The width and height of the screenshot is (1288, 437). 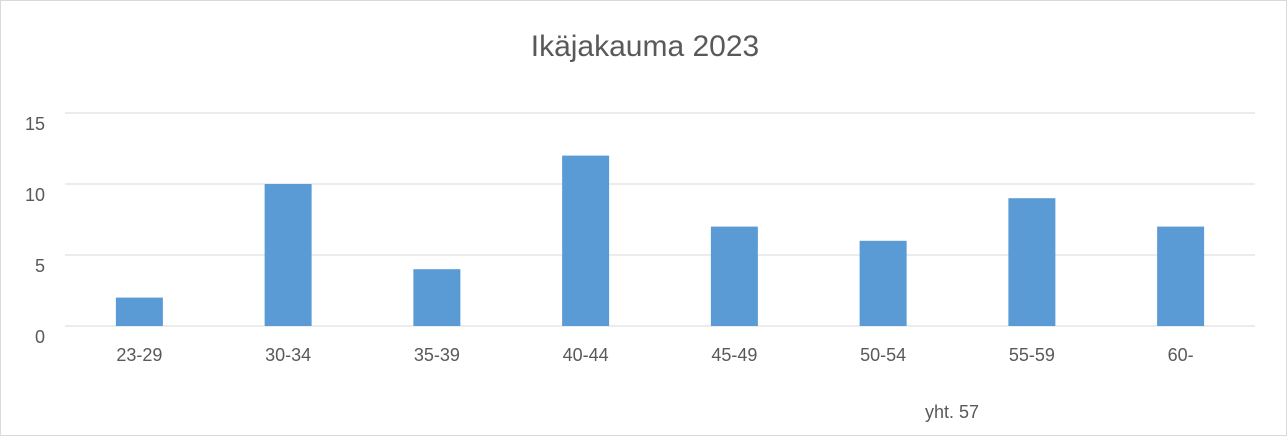 What do you see at coordinates (734, 355) in the screenshot?
I see `x-tick-label: 45-49` at bounding box center [734, 355].